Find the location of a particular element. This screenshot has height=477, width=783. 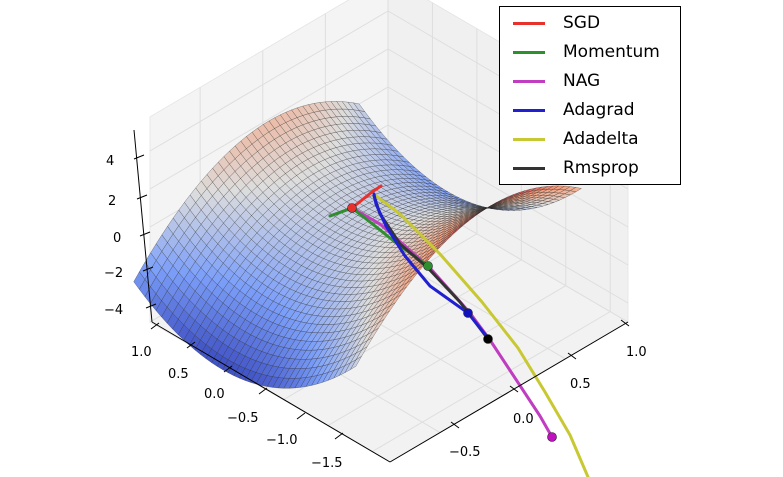

marker-momentum is located at coordinates (428, 266).